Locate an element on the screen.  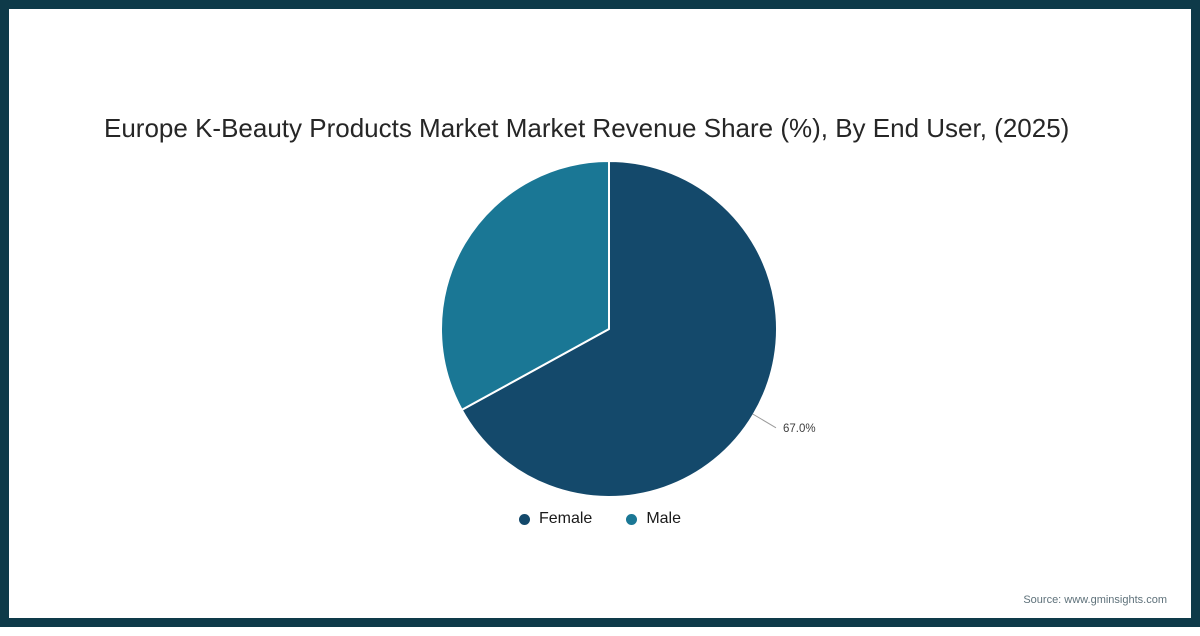
source-text: Source: www.gminsights.com is located at coordinates (1095, 600).